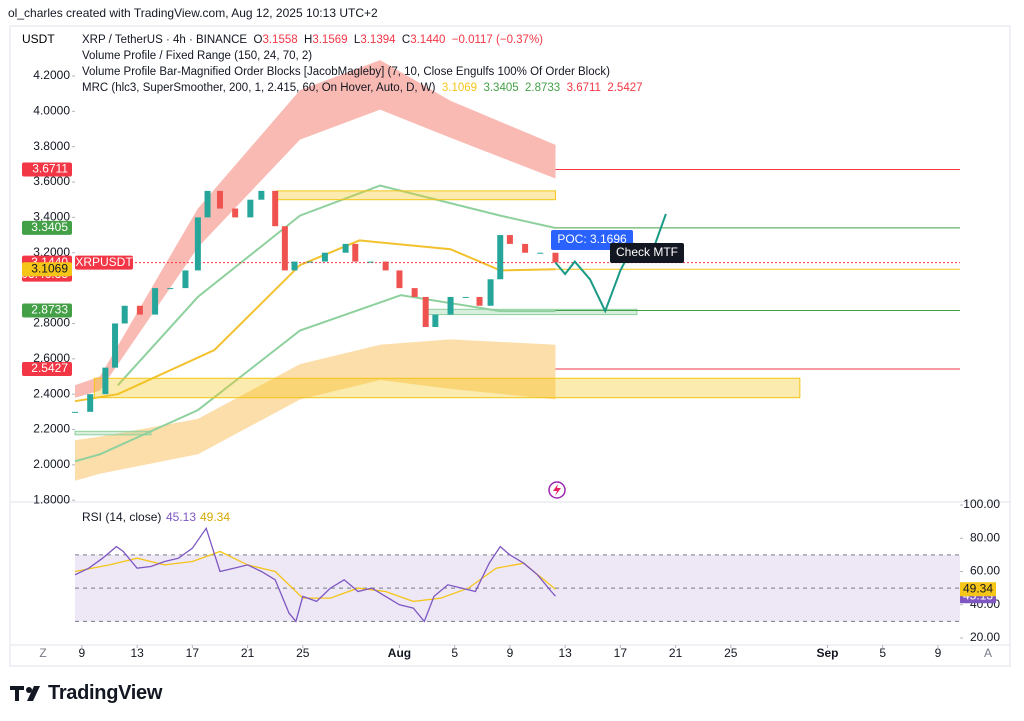 The image size is (1024, 721). What do you see at coordinates (985, 537) in the screenshot?
I see `rsi-tick-label: 80.00` at bounding box center [985, 537].